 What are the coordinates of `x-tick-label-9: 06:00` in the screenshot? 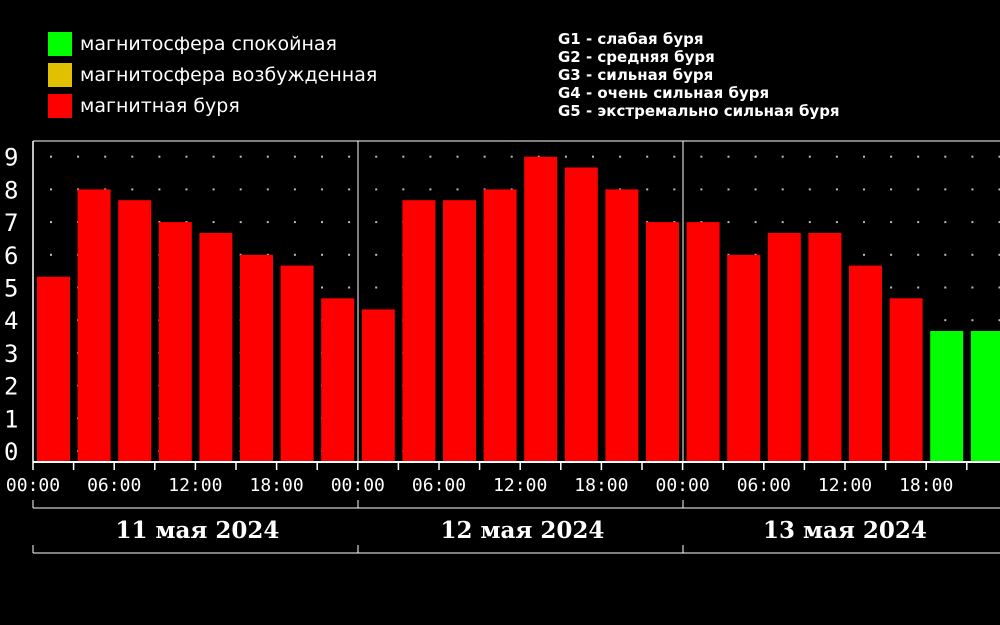 It's located at (764, 485).